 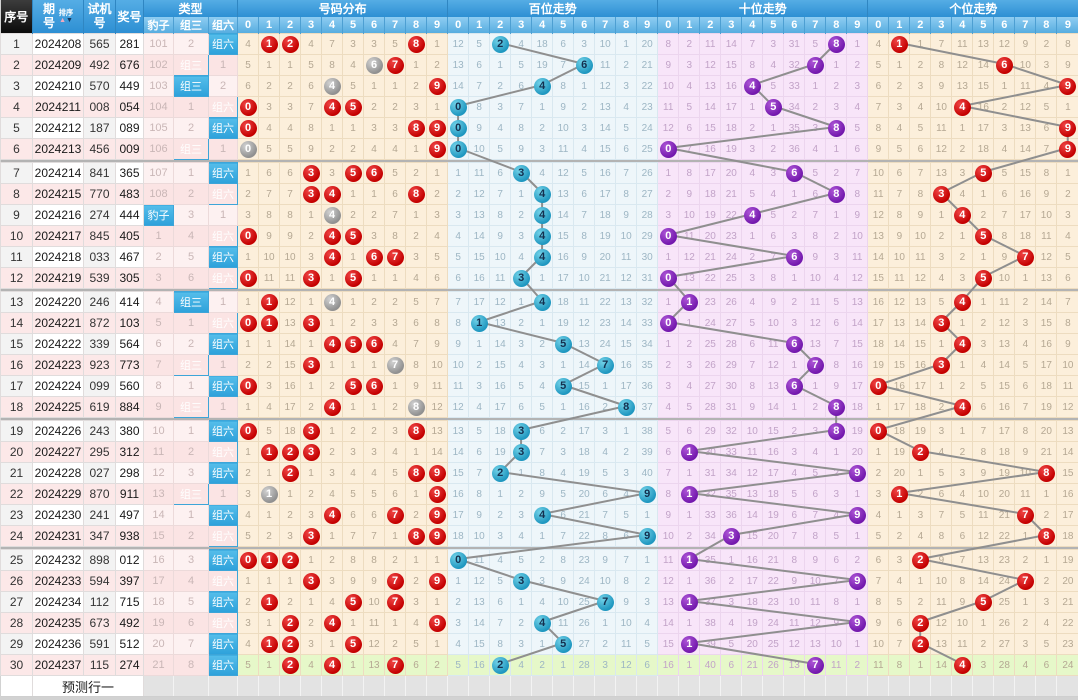 I want to click on ge-cell: 17, so click(x=920, y=386).